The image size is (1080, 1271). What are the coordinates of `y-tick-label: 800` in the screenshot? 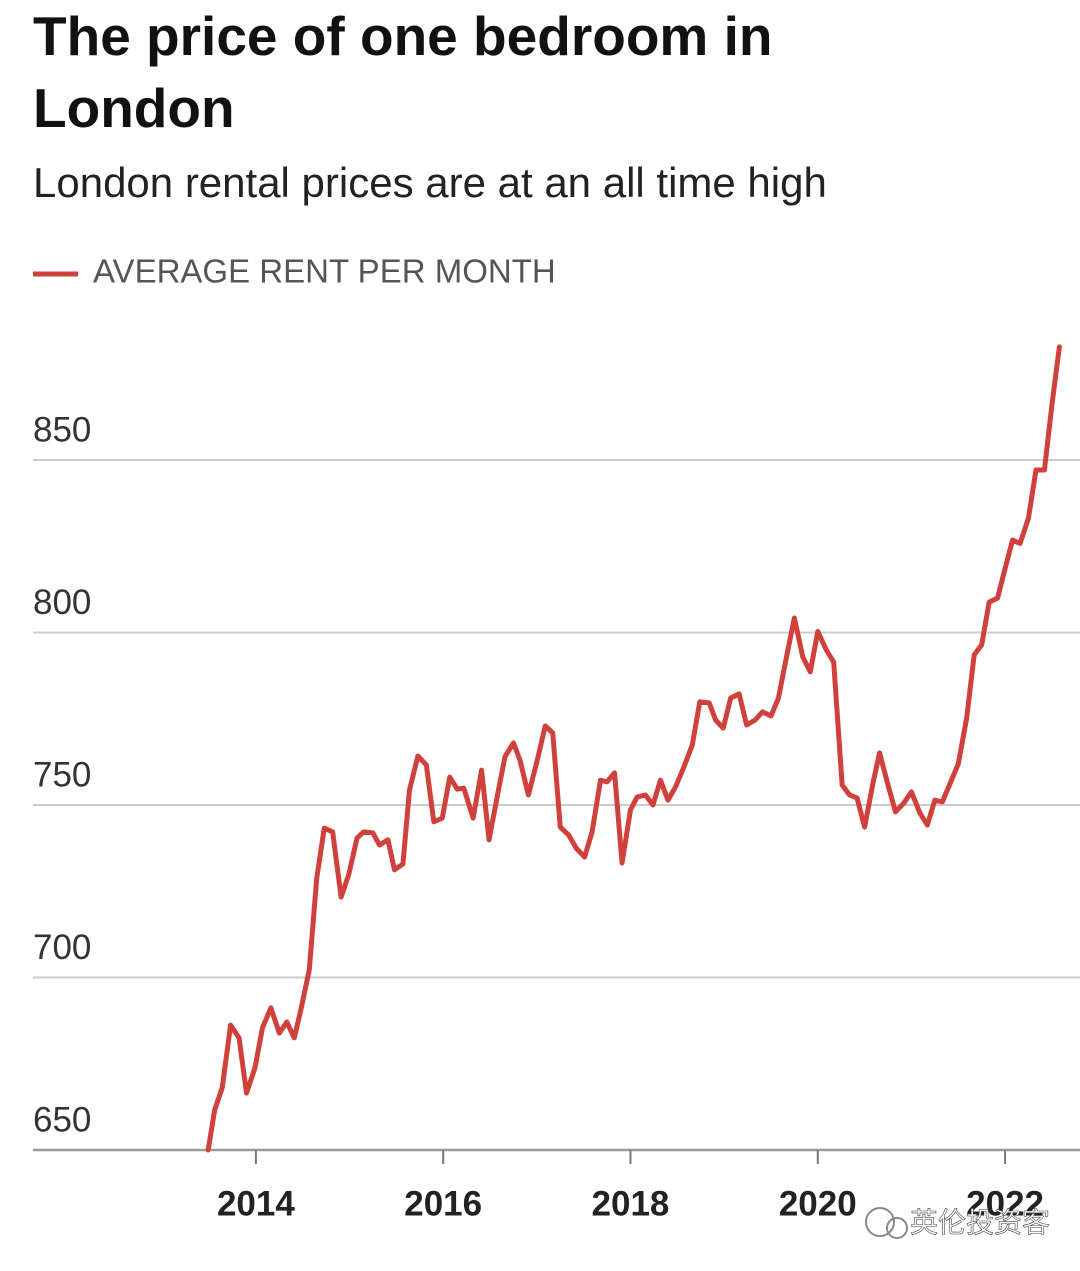 It's located at (62, 602).